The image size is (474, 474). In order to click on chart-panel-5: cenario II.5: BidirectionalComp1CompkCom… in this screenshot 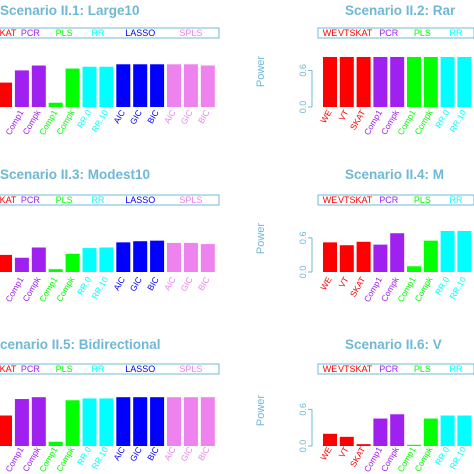, I will do `click(110, 405)`.